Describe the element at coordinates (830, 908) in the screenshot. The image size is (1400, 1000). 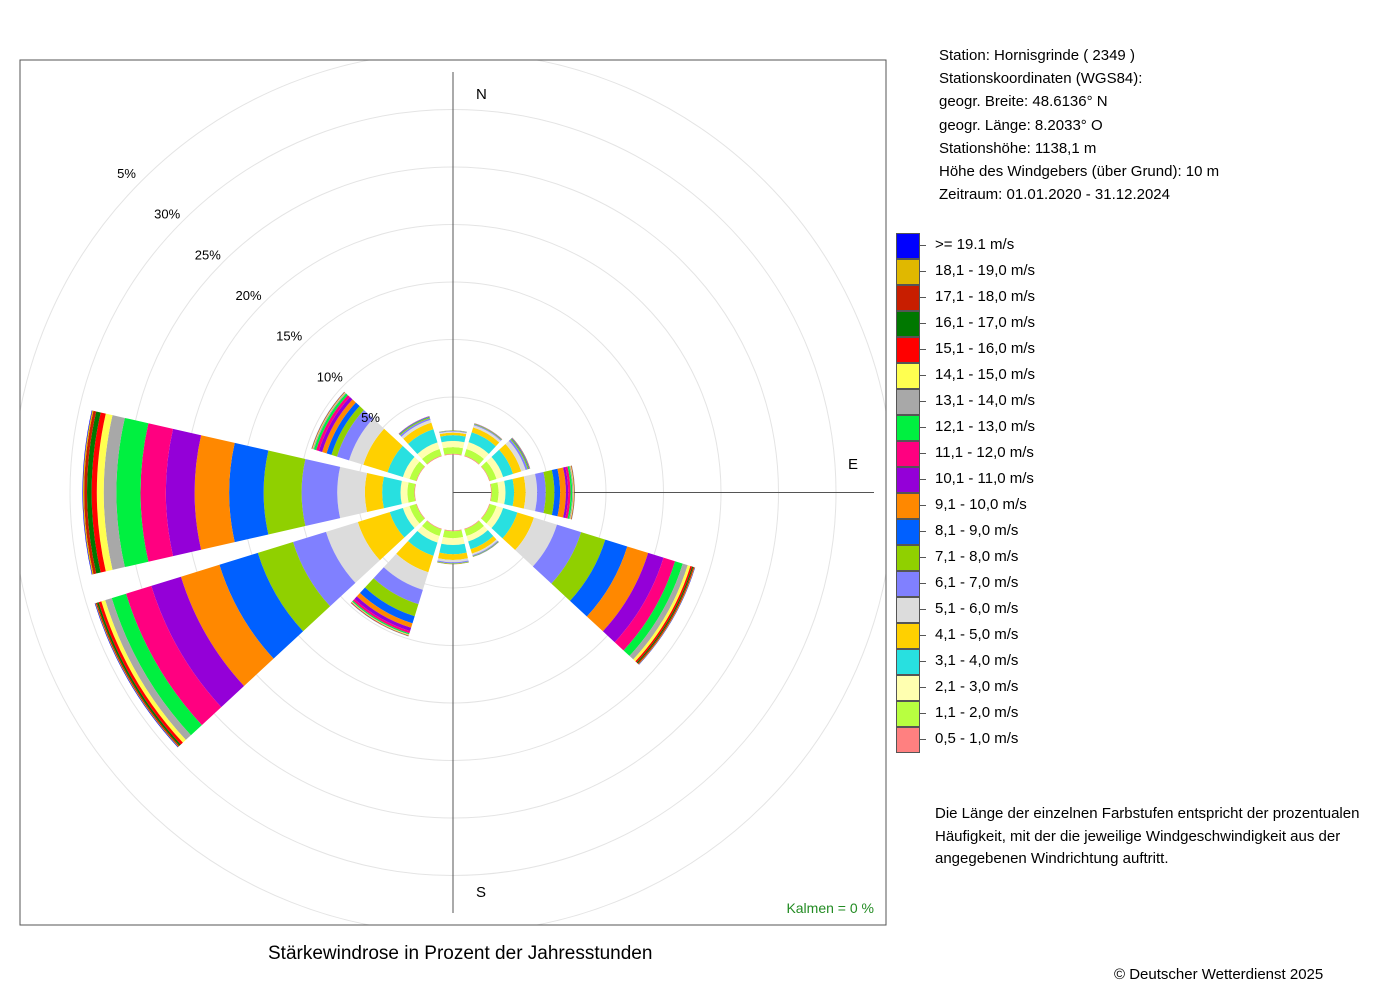
I see `calm-label: Kalmen = 0 %` at that location.